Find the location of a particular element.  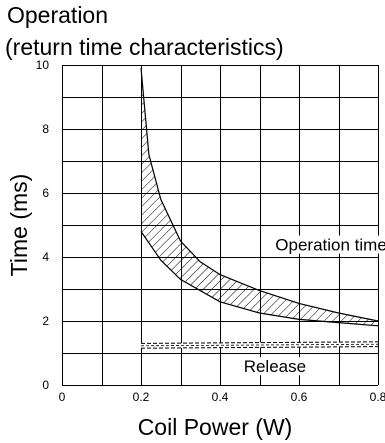

y-tick-label: 10 is located at coordinates (43, 65).